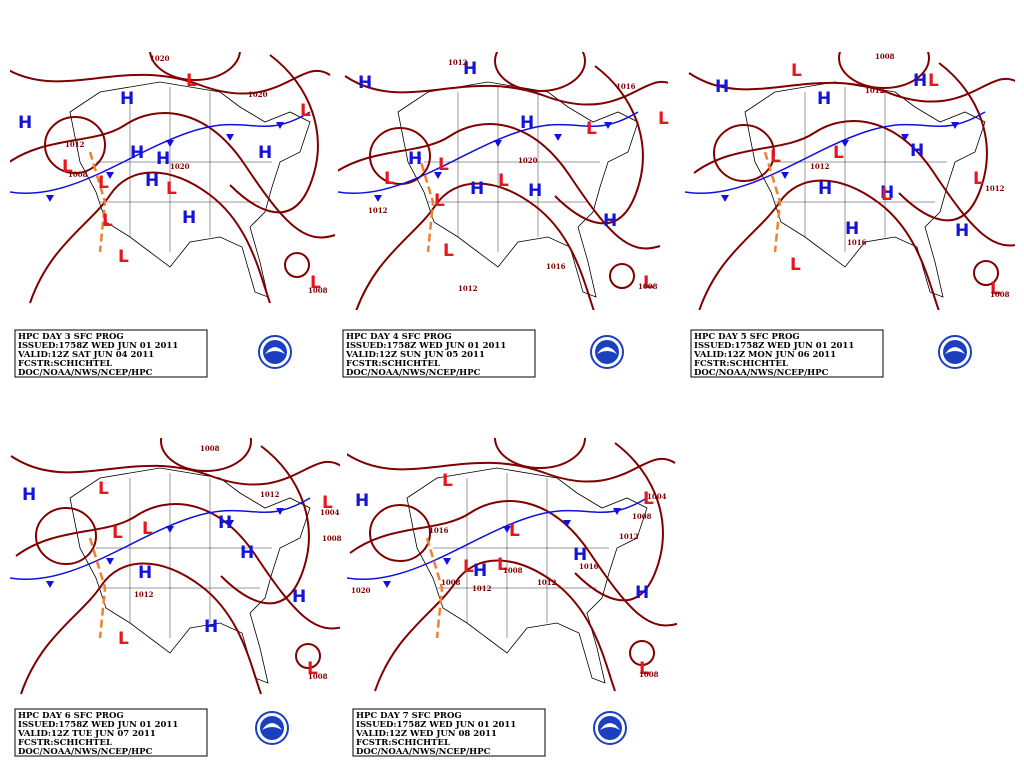 The width and height of the screenshot is (1024, 768). Describe the element at coordinates (71, 337) in the screenshot. I see `caption-line: HPC DAY 3 SFC PROG` at that location.